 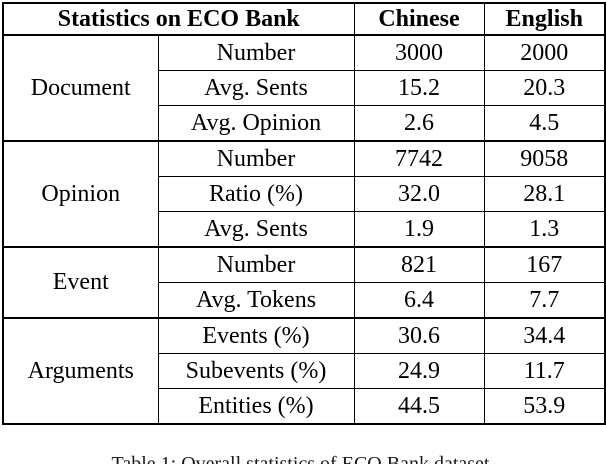 I want to click on category-cell-event: Event, so click(x=80, y=282).